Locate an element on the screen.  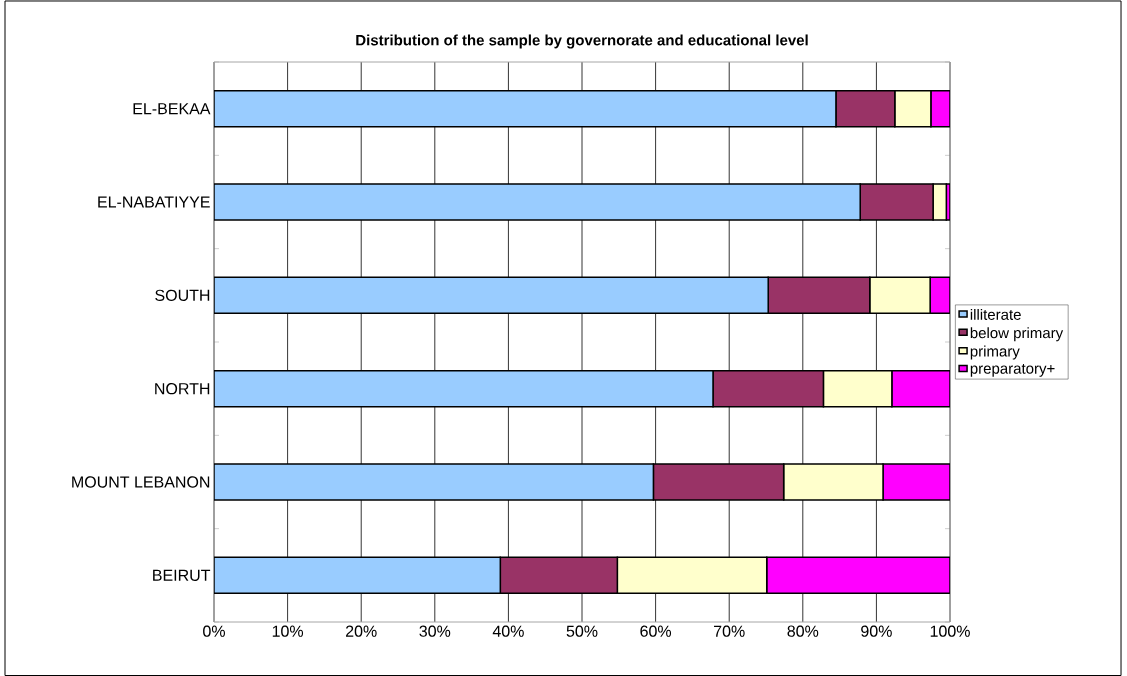
x-tick-label: 100% is located at coordinates (950, 631).